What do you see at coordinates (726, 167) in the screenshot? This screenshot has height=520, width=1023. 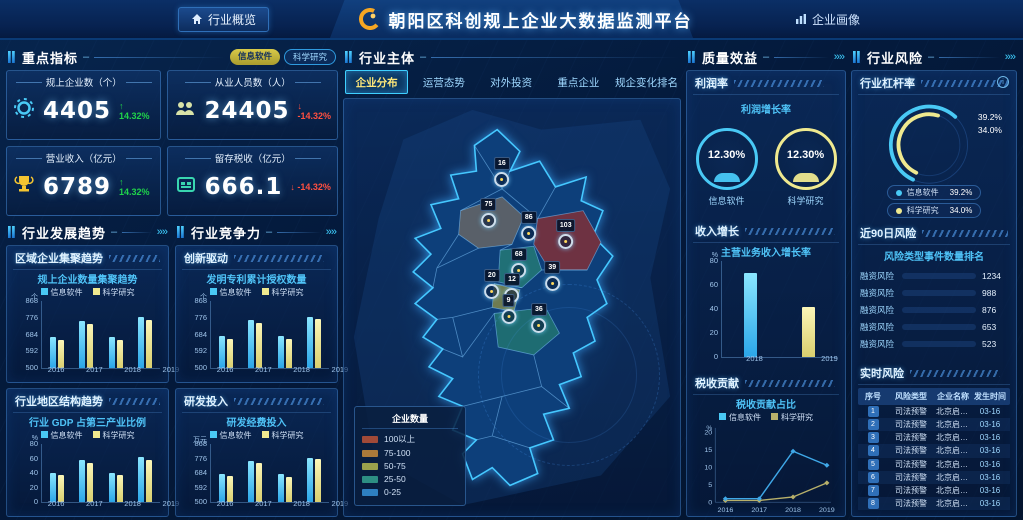 I see `profit-gauge: 12.30% 信息软件` at bounding box center [726, 167].